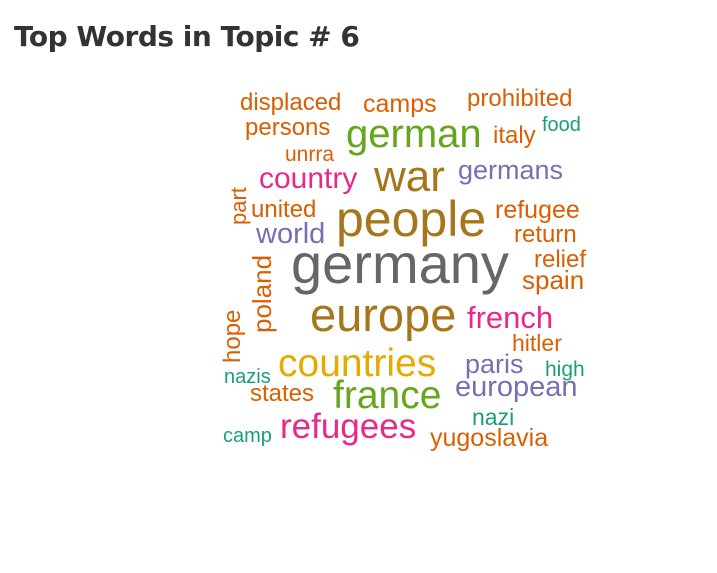 This screenshot has height=573, width=717. What do you see at coordinates (560, 259) in the screenshot?
I see `word-relief: relief` at bounding box center [560, 259].